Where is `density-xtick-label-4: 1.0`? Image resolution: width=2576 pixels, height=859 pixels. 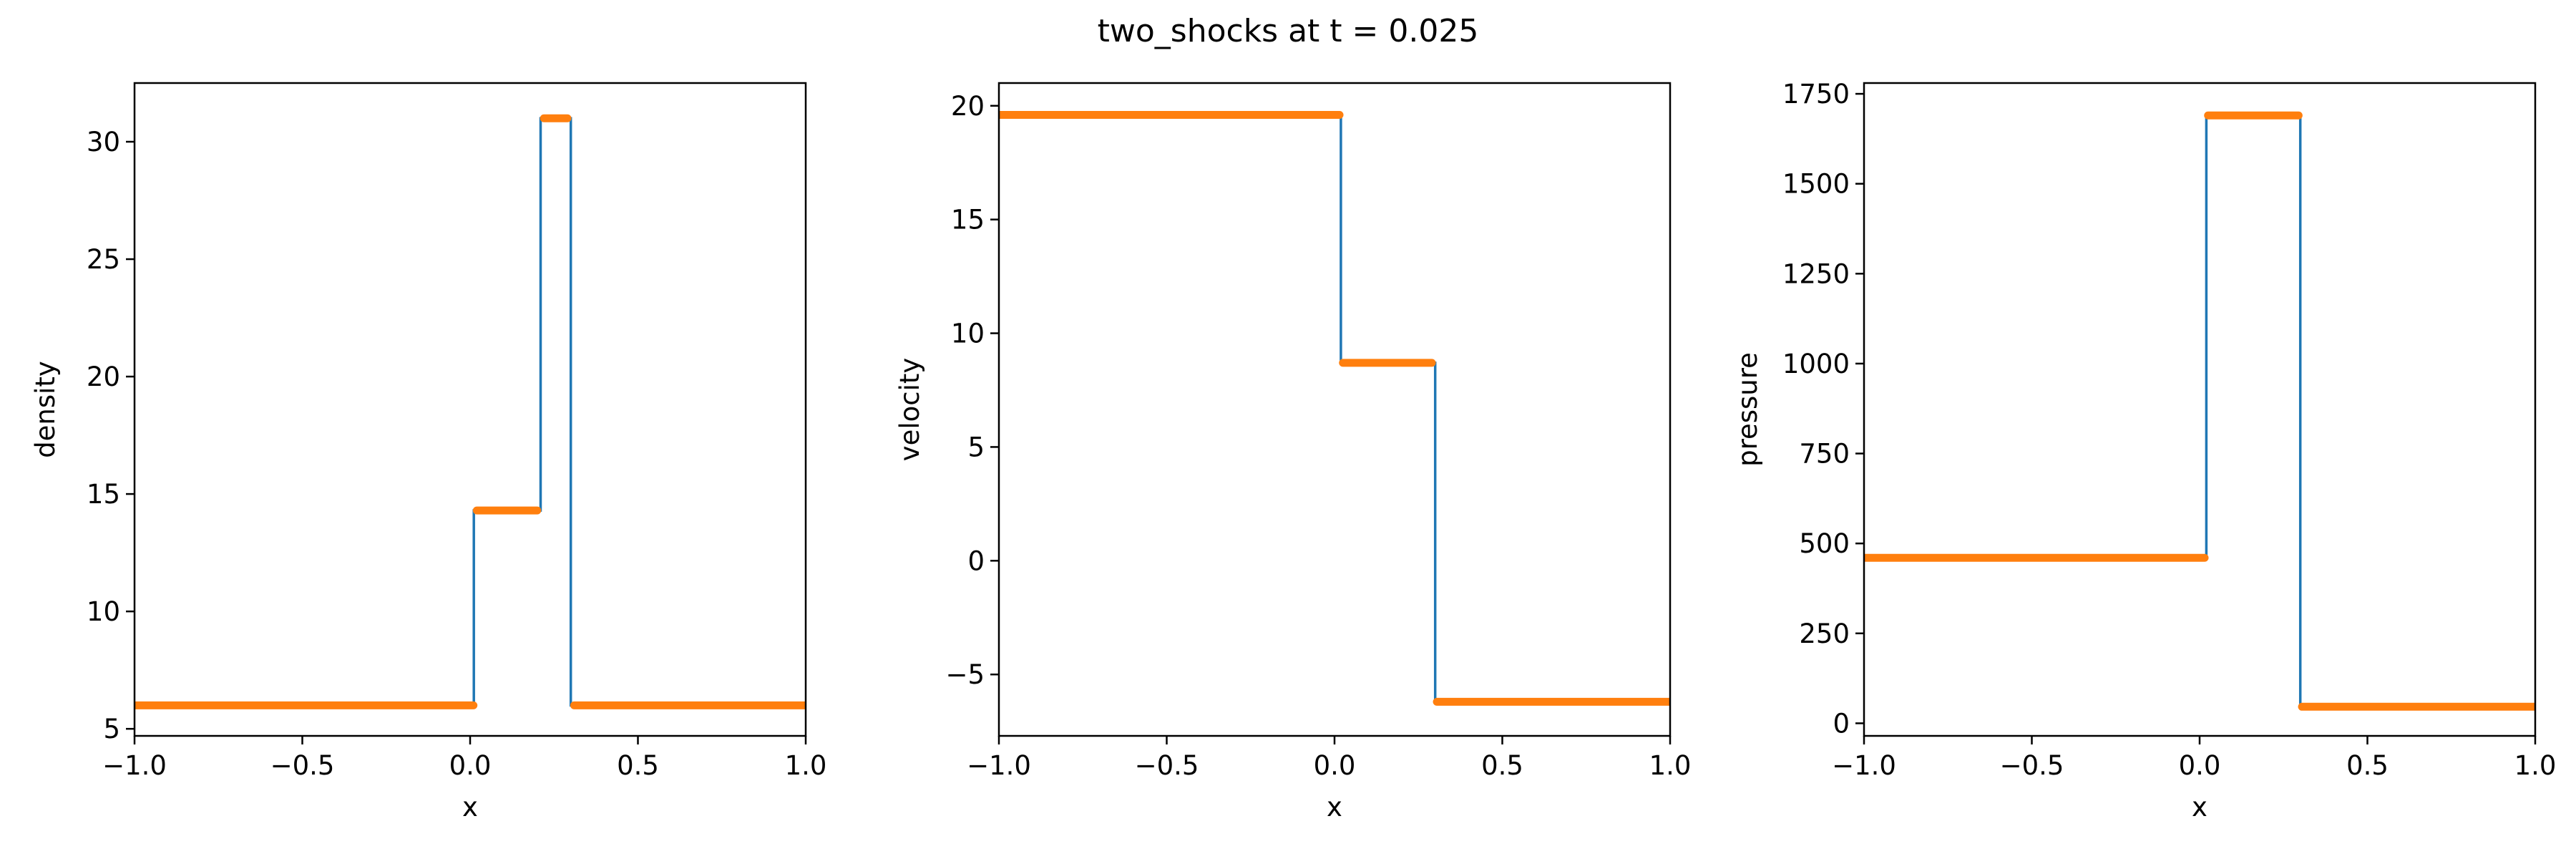 density-xtick-label-4: 1.0 is located at coordinates (806, 765).